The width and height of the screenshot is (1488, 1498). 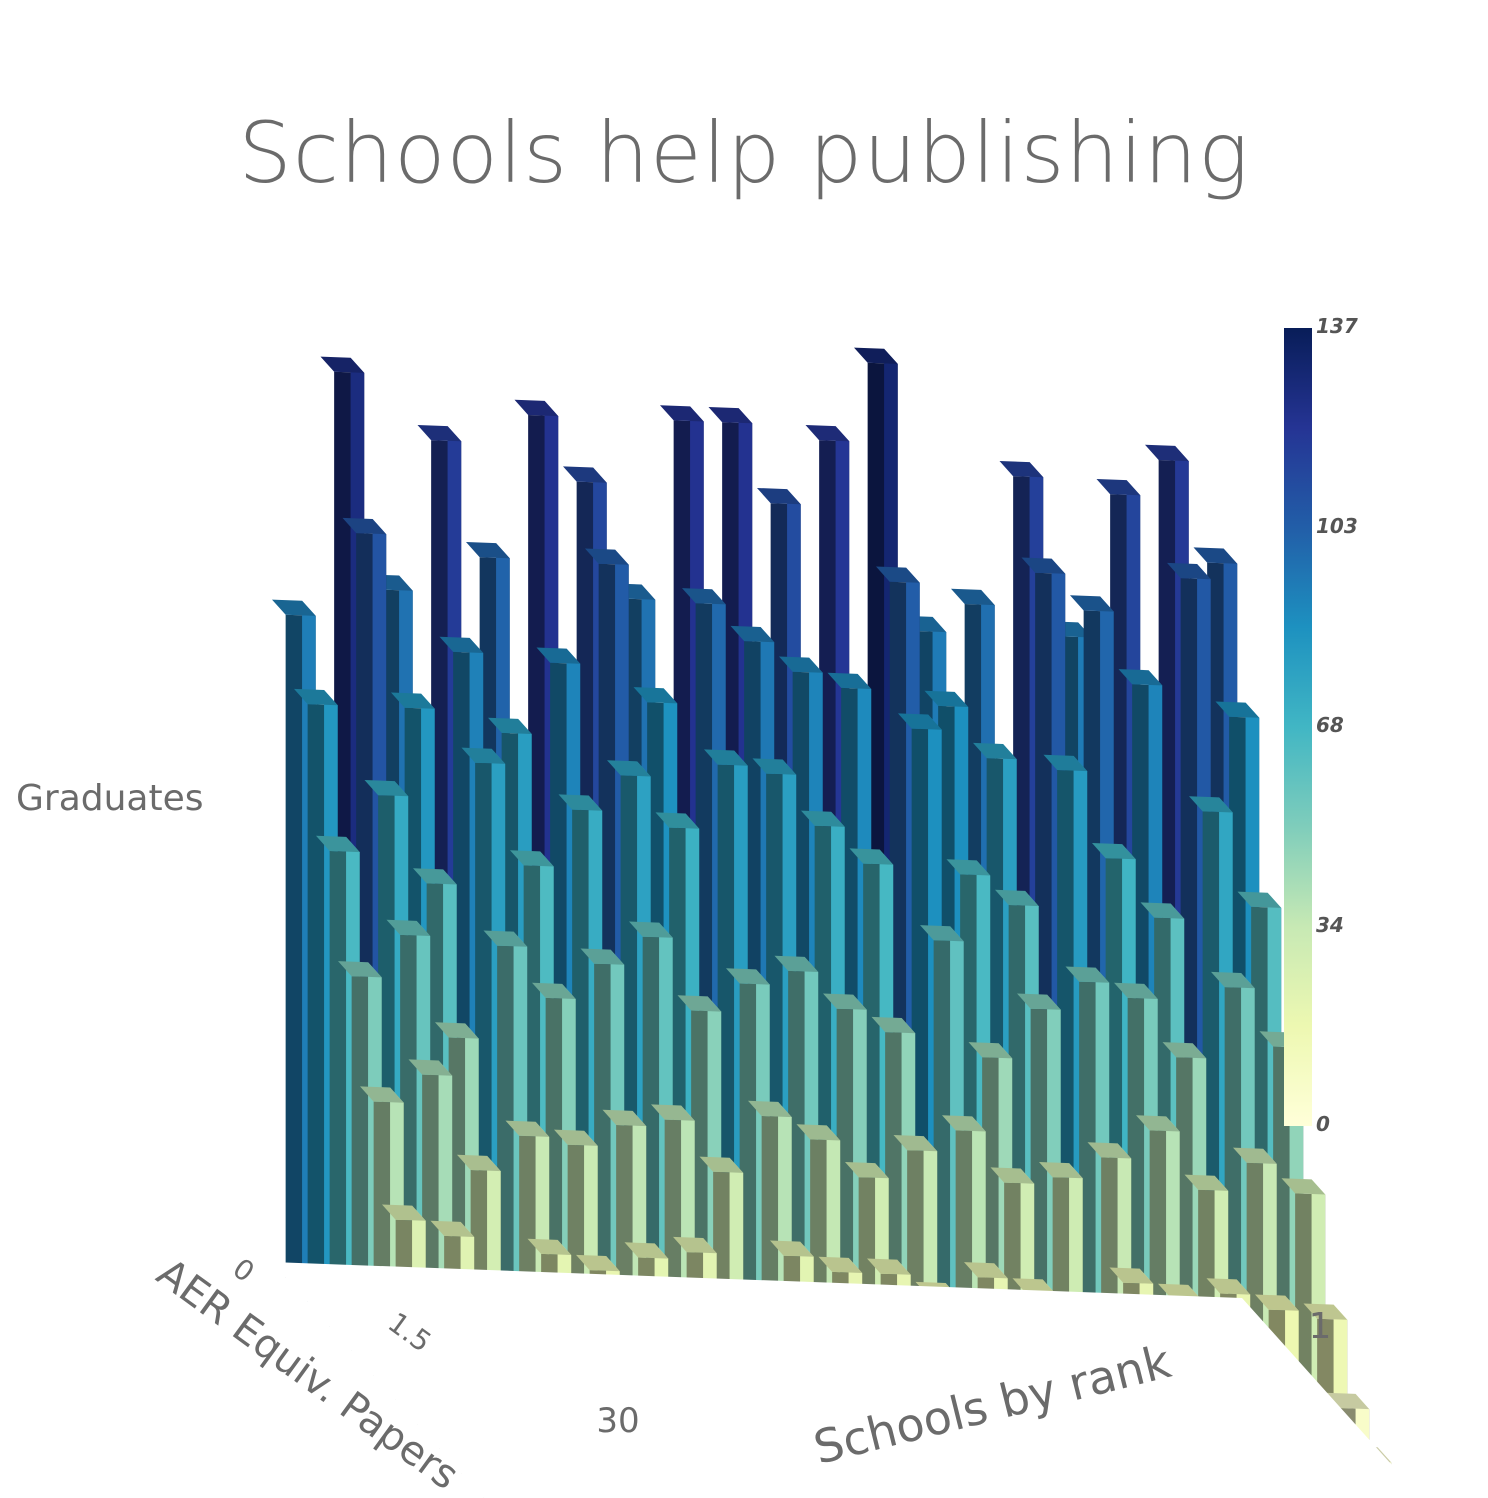 What do you see at coordinates (1330, 924) in the screenshot?
I see `colorbar-tick-label: 34` at bounding box center [1330, 924].